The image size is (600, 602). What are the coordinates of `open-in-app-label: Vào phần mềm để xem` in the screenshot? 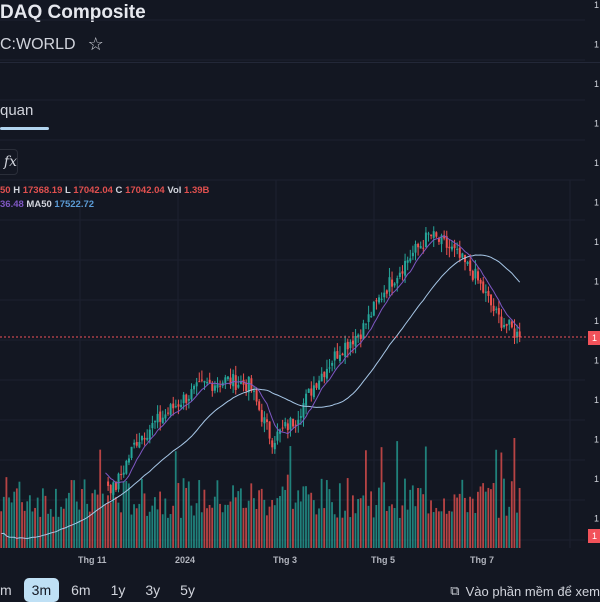 It's located at (532, 591).